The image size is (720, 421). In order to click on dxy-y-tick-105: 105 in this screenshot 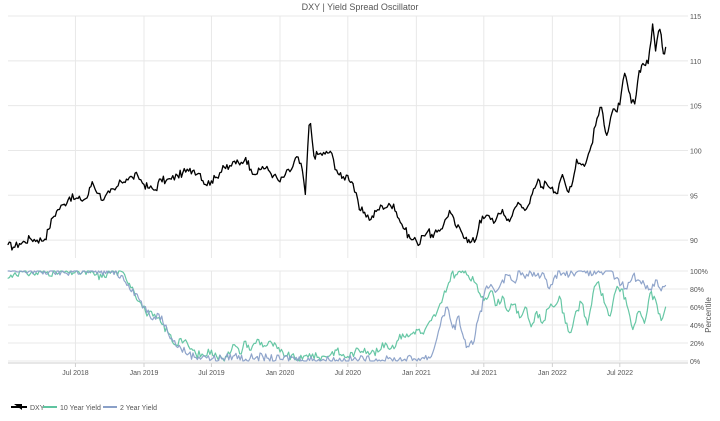, I will do `click(696, 107)`.